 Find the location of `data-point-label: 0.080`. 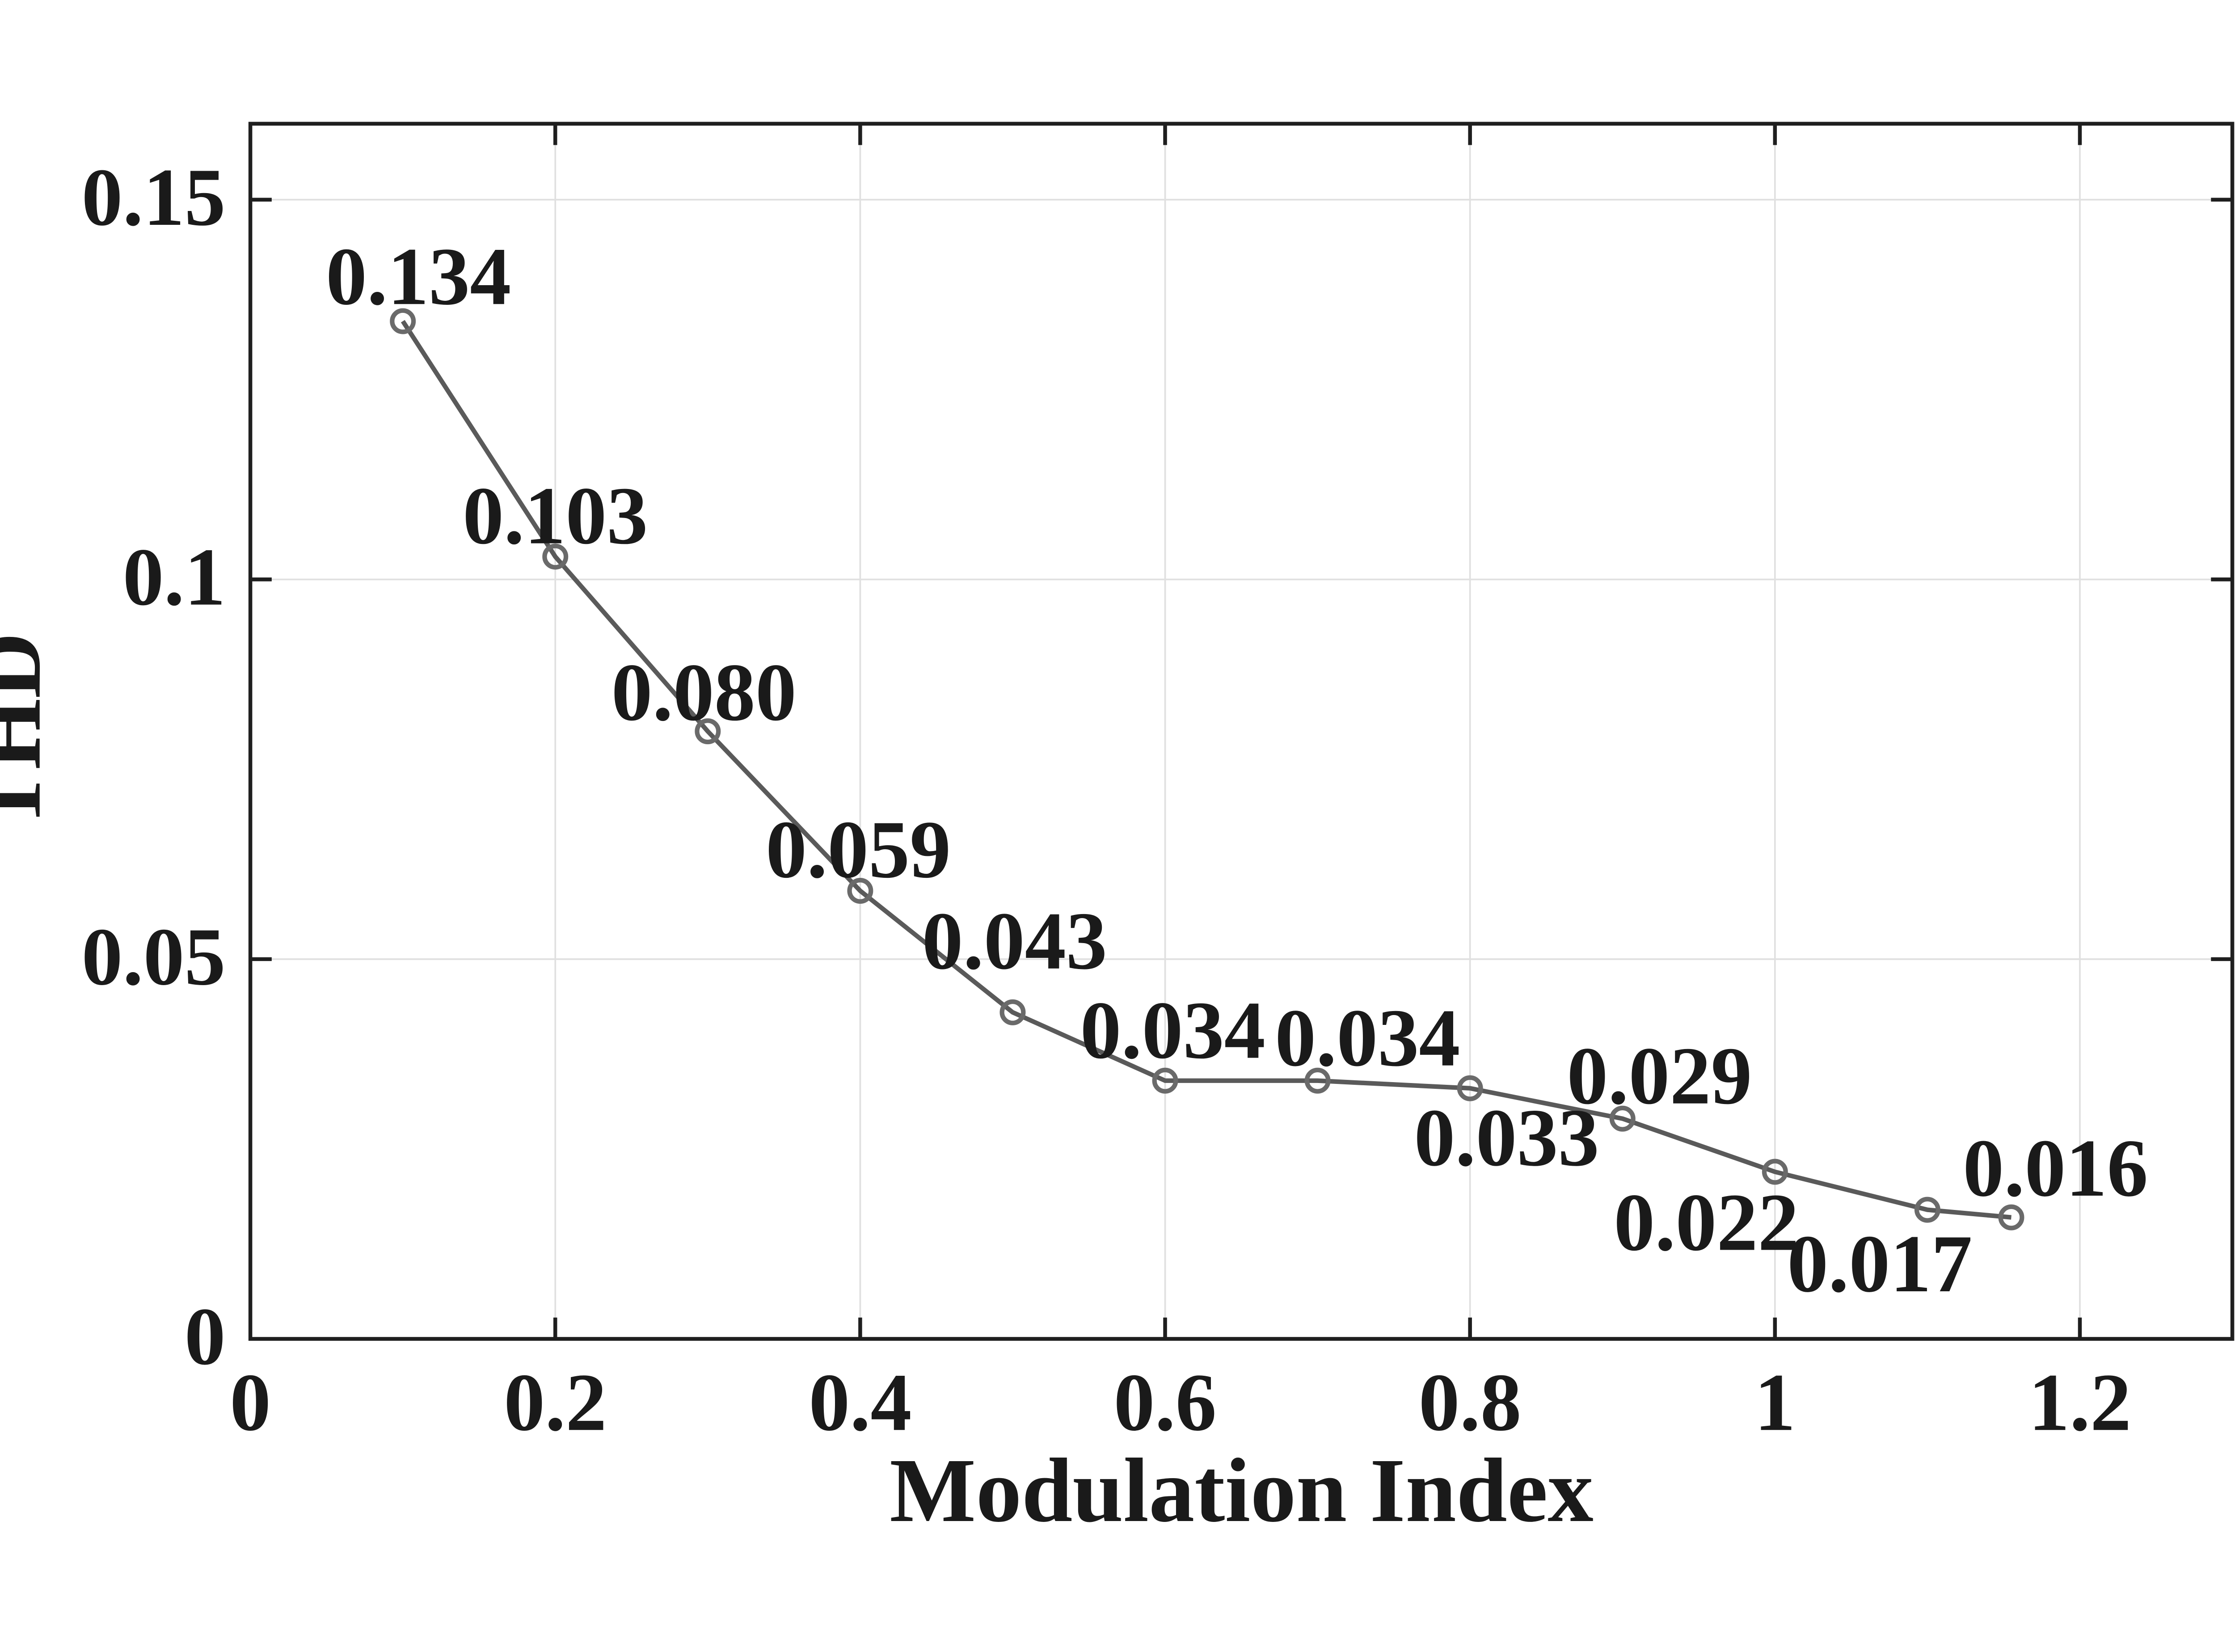

data-point-label: 0.080 is located at coordinates (704, 692).